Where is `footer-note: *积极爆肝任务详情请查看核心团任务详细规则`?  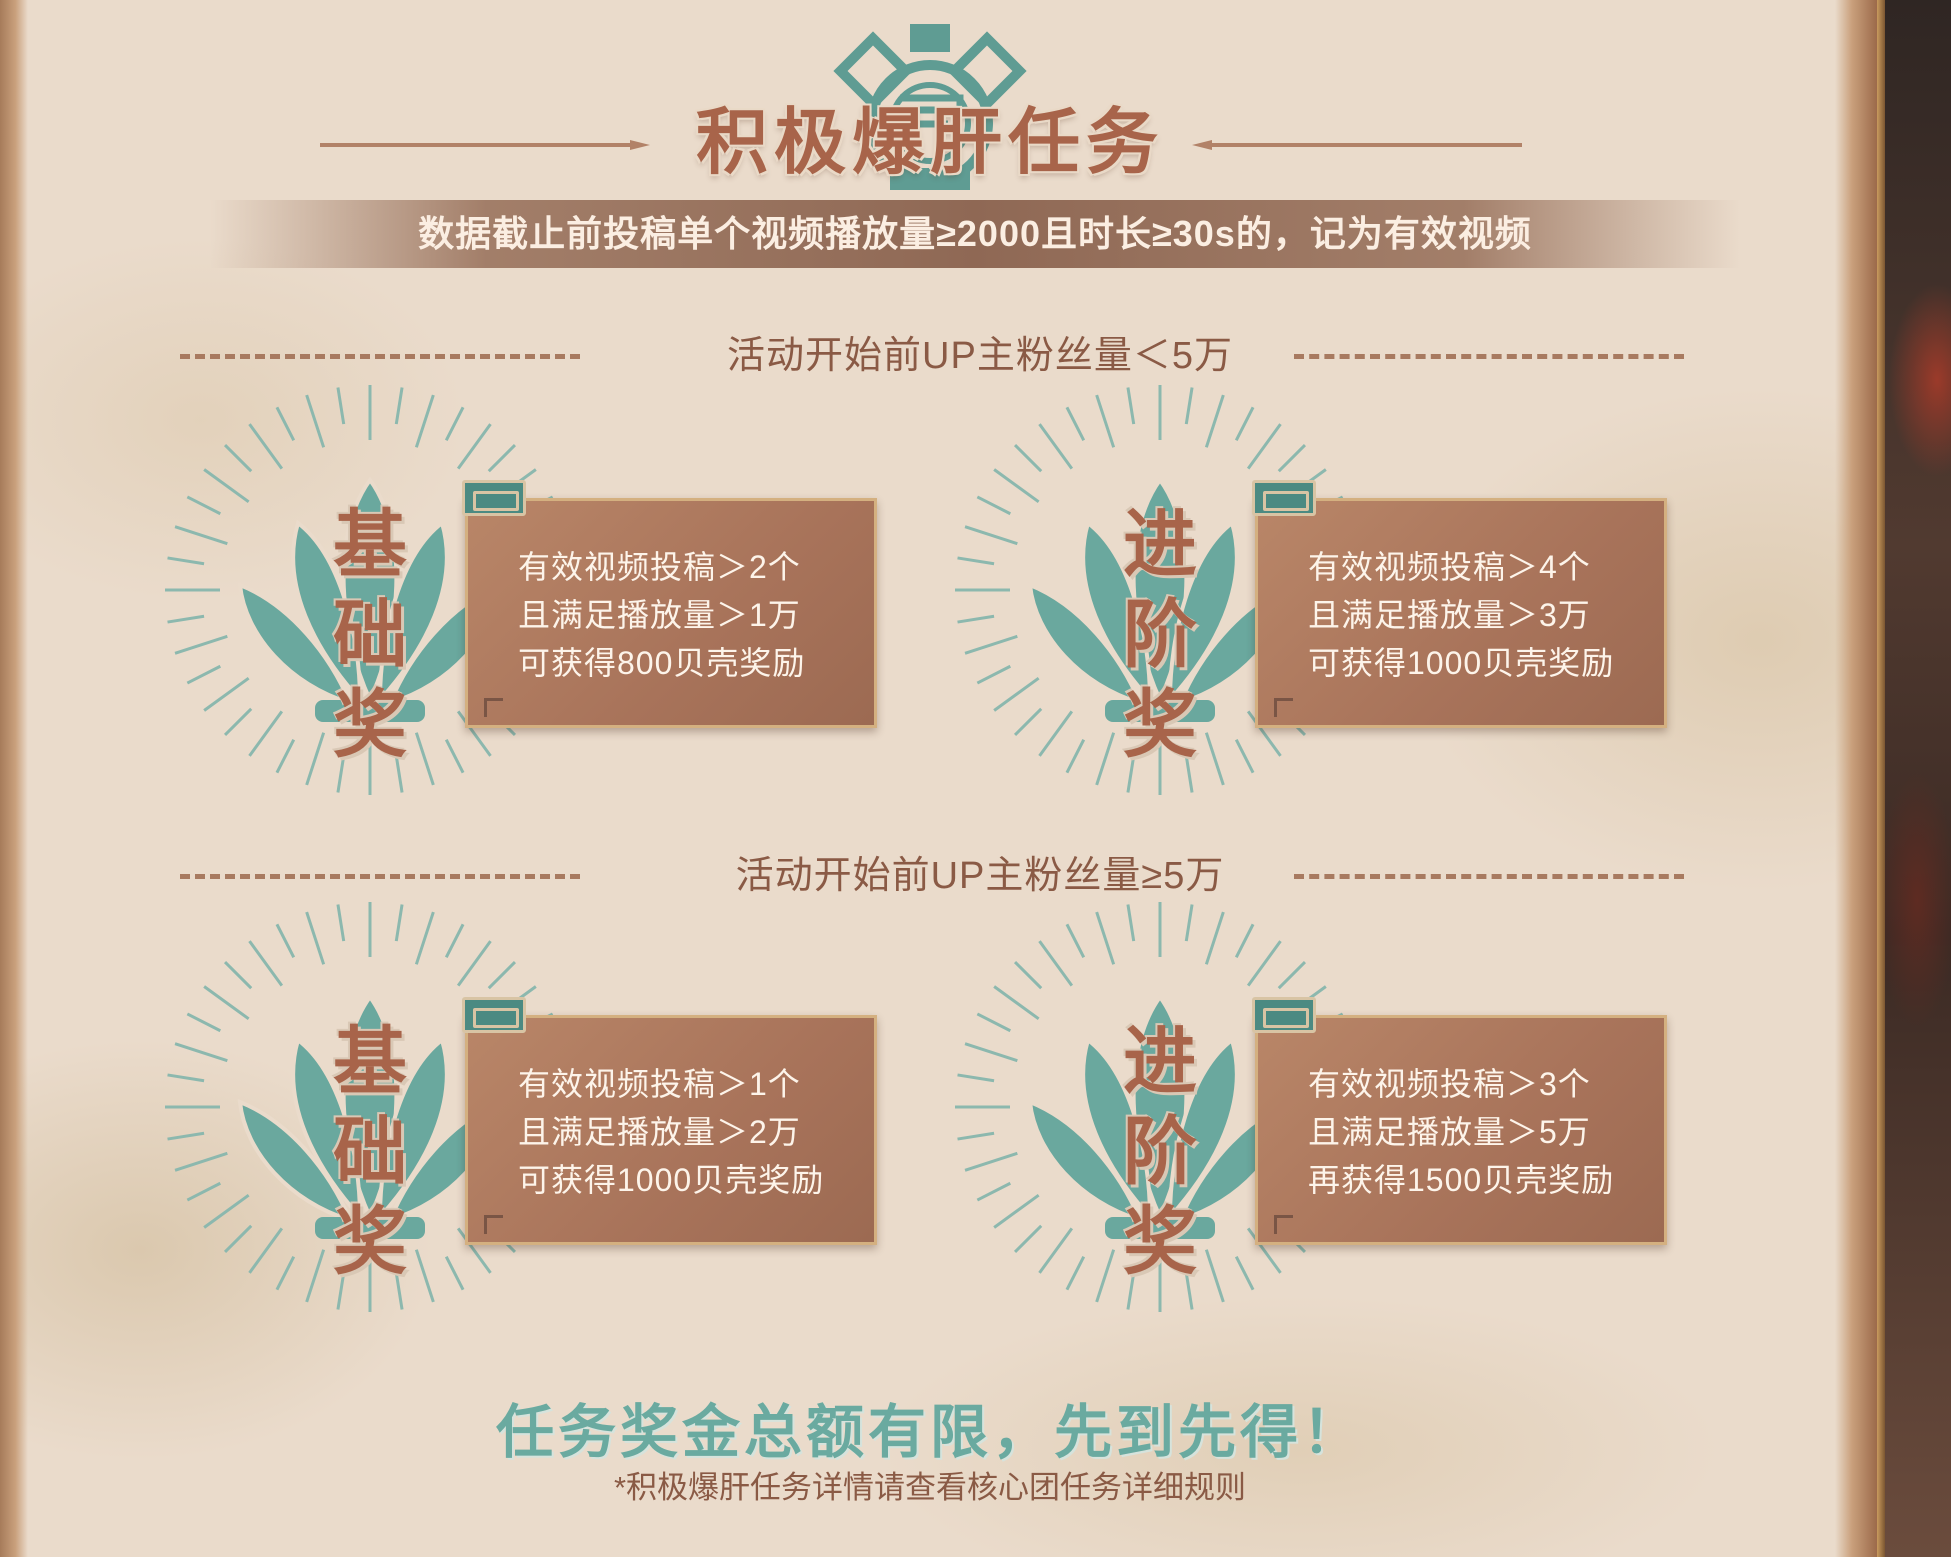 footer-note: *积极爆肝任务详情请查看核心团任务详细规则 is located at coordinates (930, 1487).